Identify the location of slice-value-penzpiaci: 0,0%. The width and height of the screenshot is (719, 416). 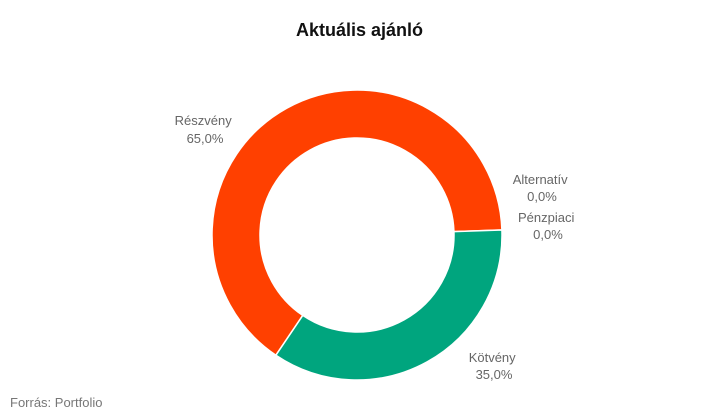
(548, 234).